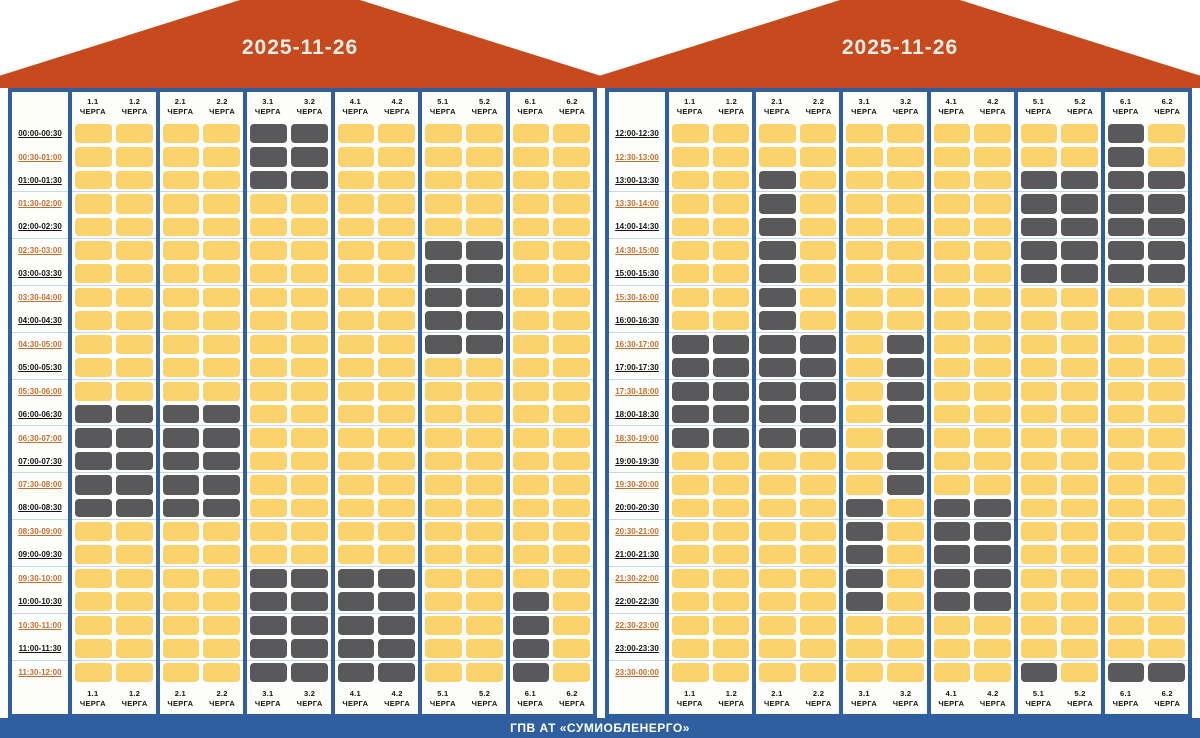  I want to click on time-label: 03:30-04:00, so click(40, 298).